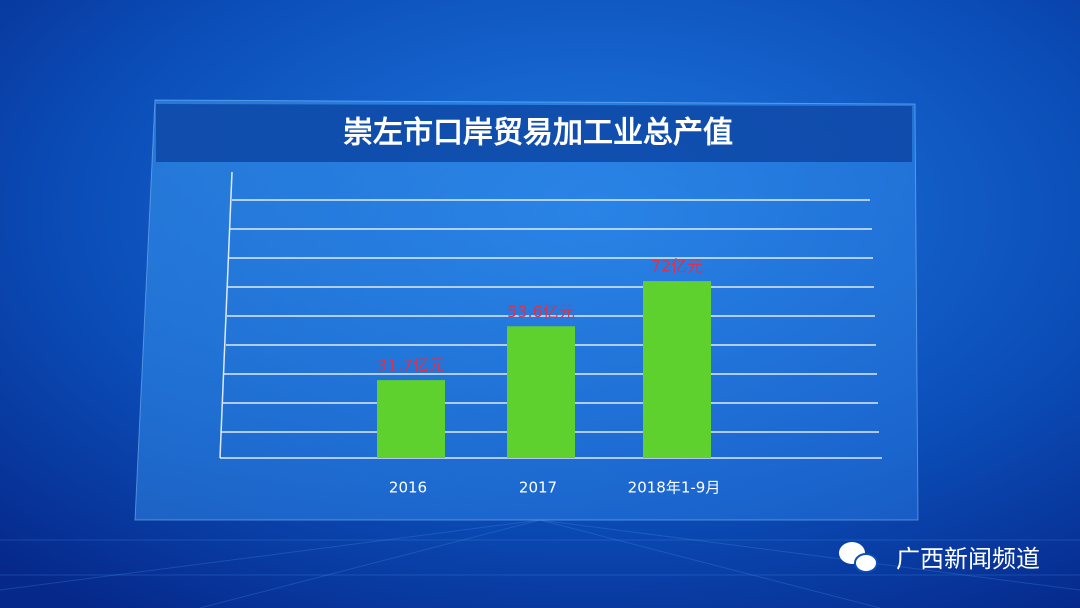 Image resolution: width=1080 pixels, height=608 pixels. Describe the element at coordinates (541, 311) in the screenshot. I see `value-label: 53.6亿元` at that location.